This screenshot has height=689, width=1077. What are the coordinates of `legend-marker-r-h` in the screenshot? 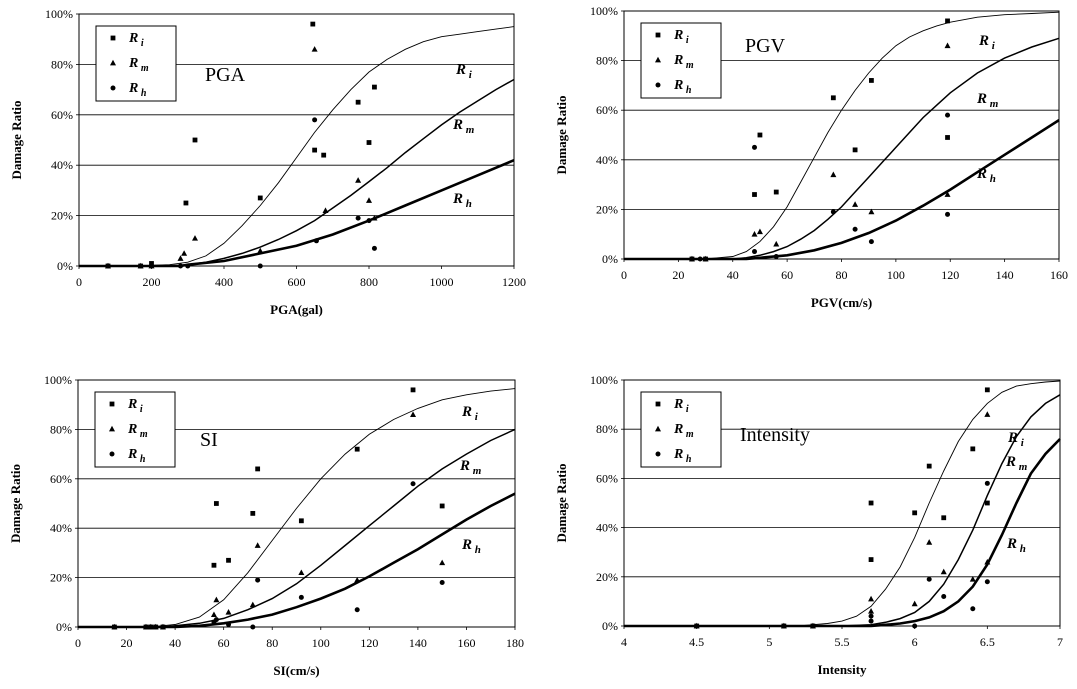 It's located at (113, 88).